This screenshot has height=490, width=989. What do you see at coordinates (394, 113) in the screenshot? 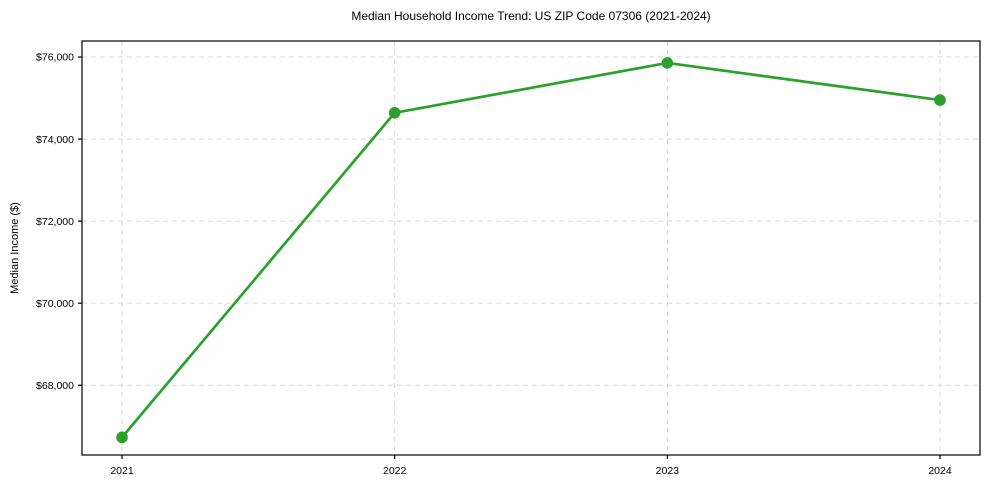
I see `data-point-2022` at bounding box center [394, 113].